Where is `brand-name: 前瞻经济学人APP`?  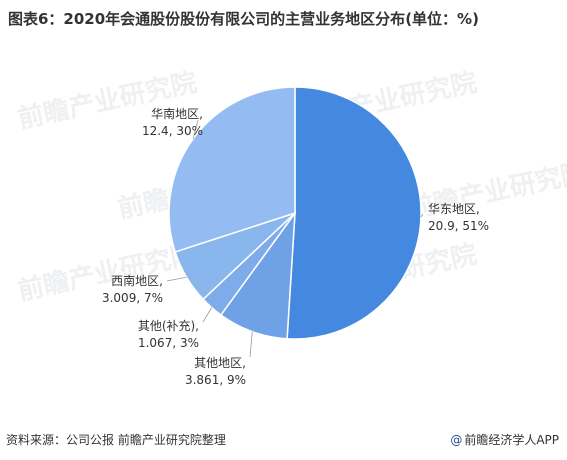
brand-name: 前瞻经济学人APP is located at coordinates (511, 440).